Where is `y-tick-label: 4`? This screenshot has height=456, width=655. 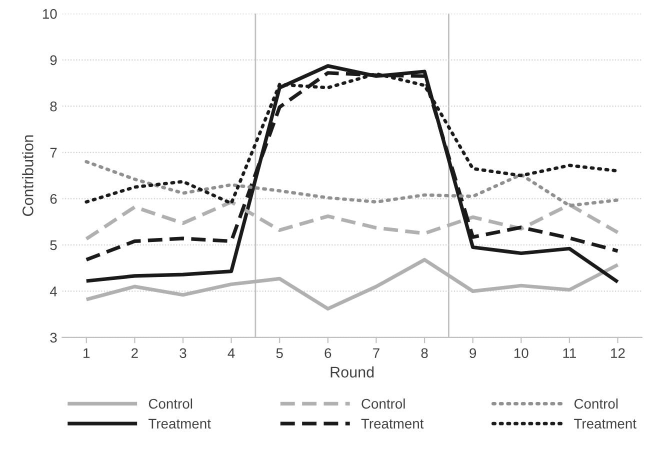
y-tick-label: 4 is located at coordinates (53, 291).